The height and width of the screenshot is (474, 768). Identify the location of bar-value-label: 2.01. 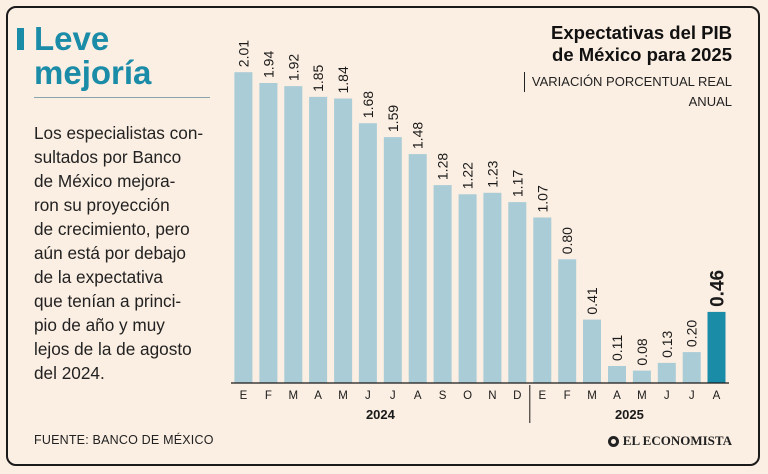
(243, 53).